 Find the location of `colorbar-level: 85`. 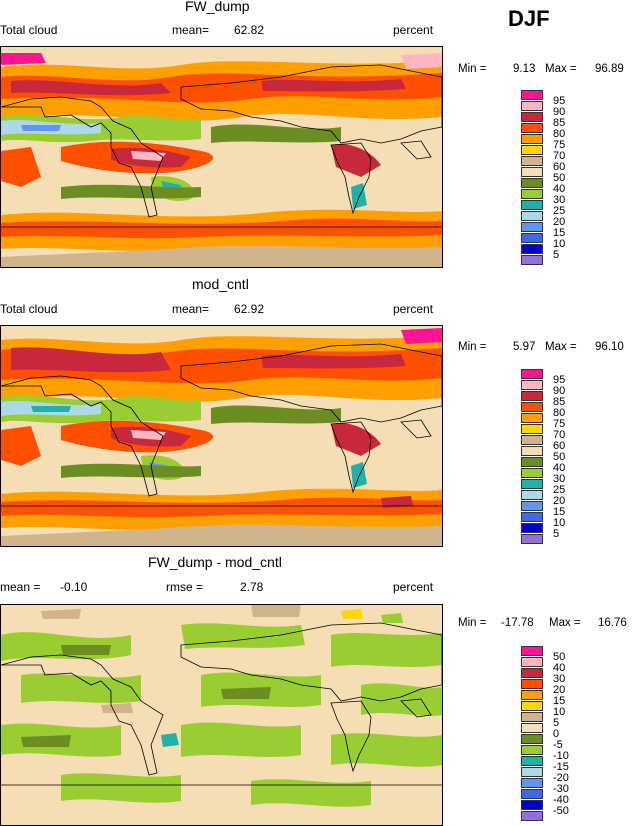

colorbar-level: 85 is located at coordinates (559, 123).